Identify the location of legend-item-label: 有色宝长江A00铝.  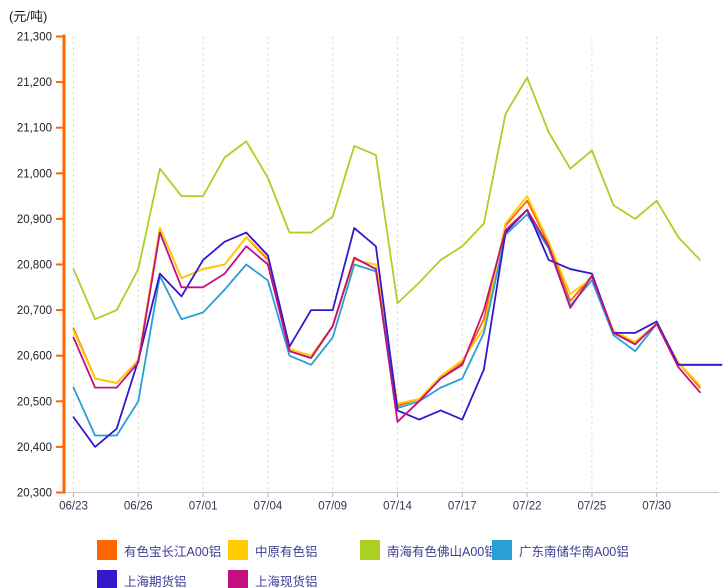
(173, 551).